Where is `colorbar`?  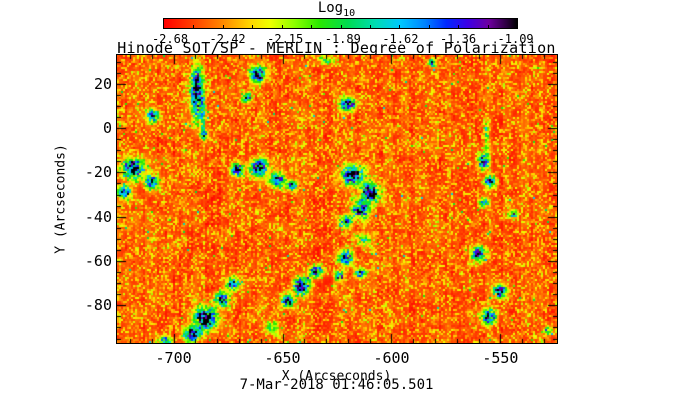
colorbar is located at coordinates (340, 23).